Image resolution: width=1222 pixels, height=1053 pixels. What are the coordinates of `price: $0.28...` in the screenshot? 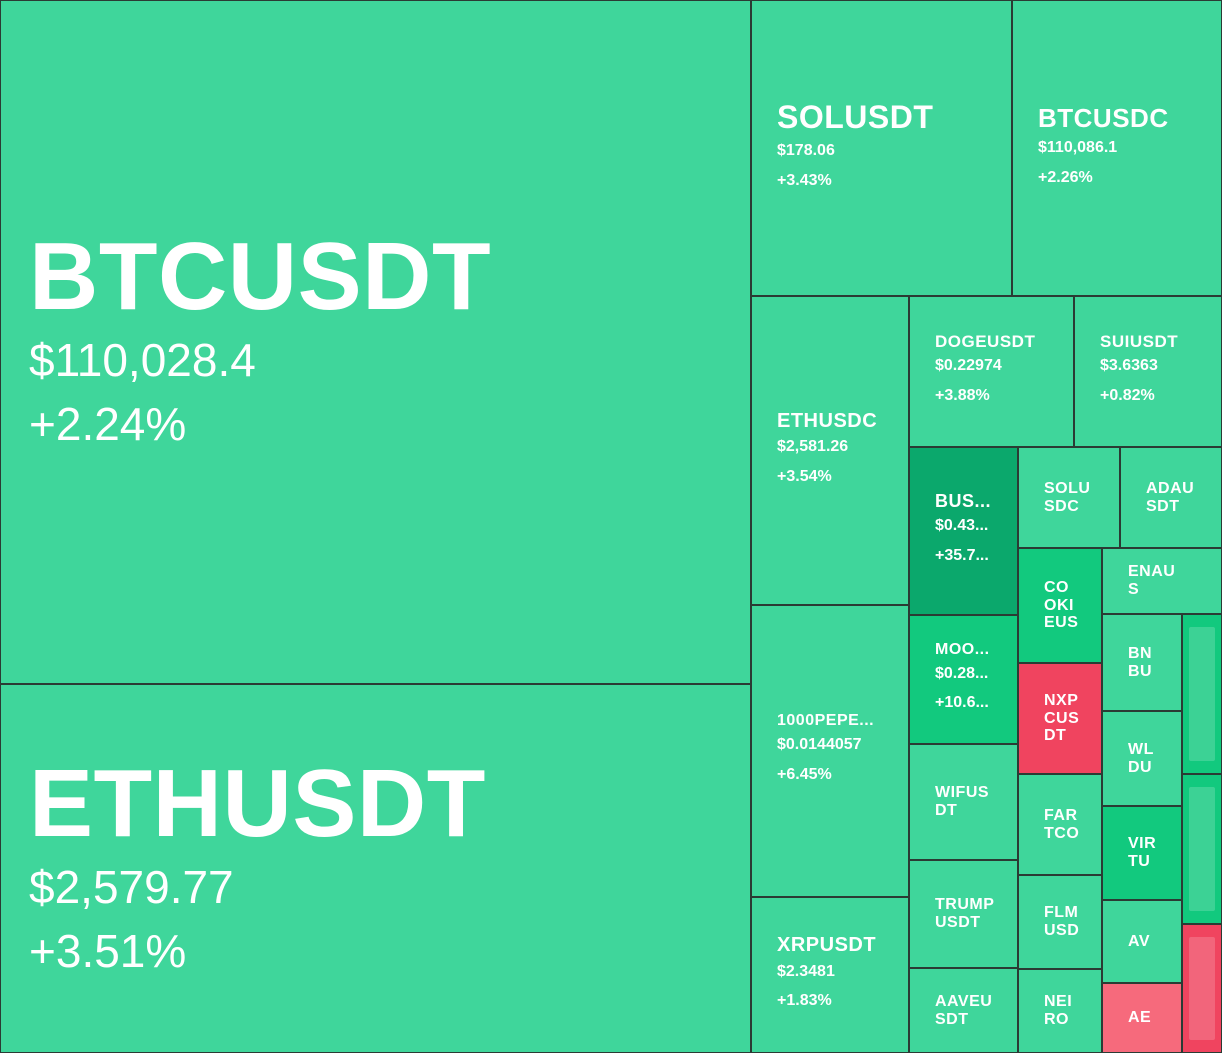 It's located at (962, 673).